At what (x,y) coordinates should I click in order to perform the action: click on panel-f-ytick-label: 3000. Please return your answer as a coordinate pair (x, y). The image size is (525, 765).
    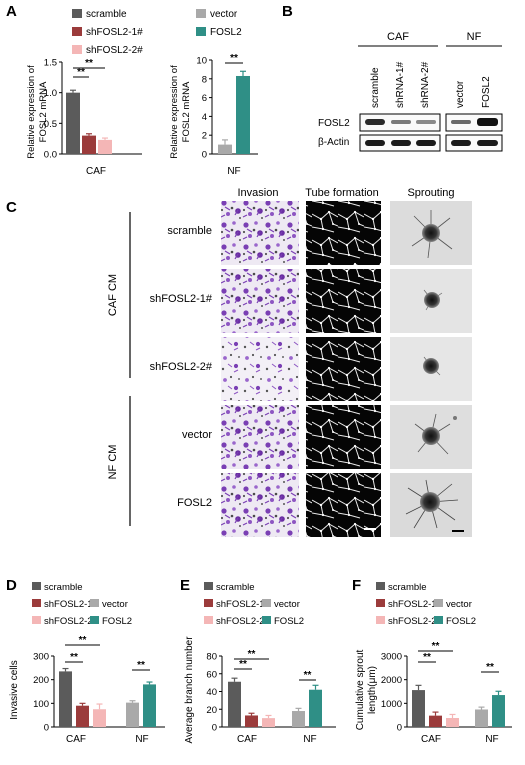
    Looking at the image, I should click on (391, 657).